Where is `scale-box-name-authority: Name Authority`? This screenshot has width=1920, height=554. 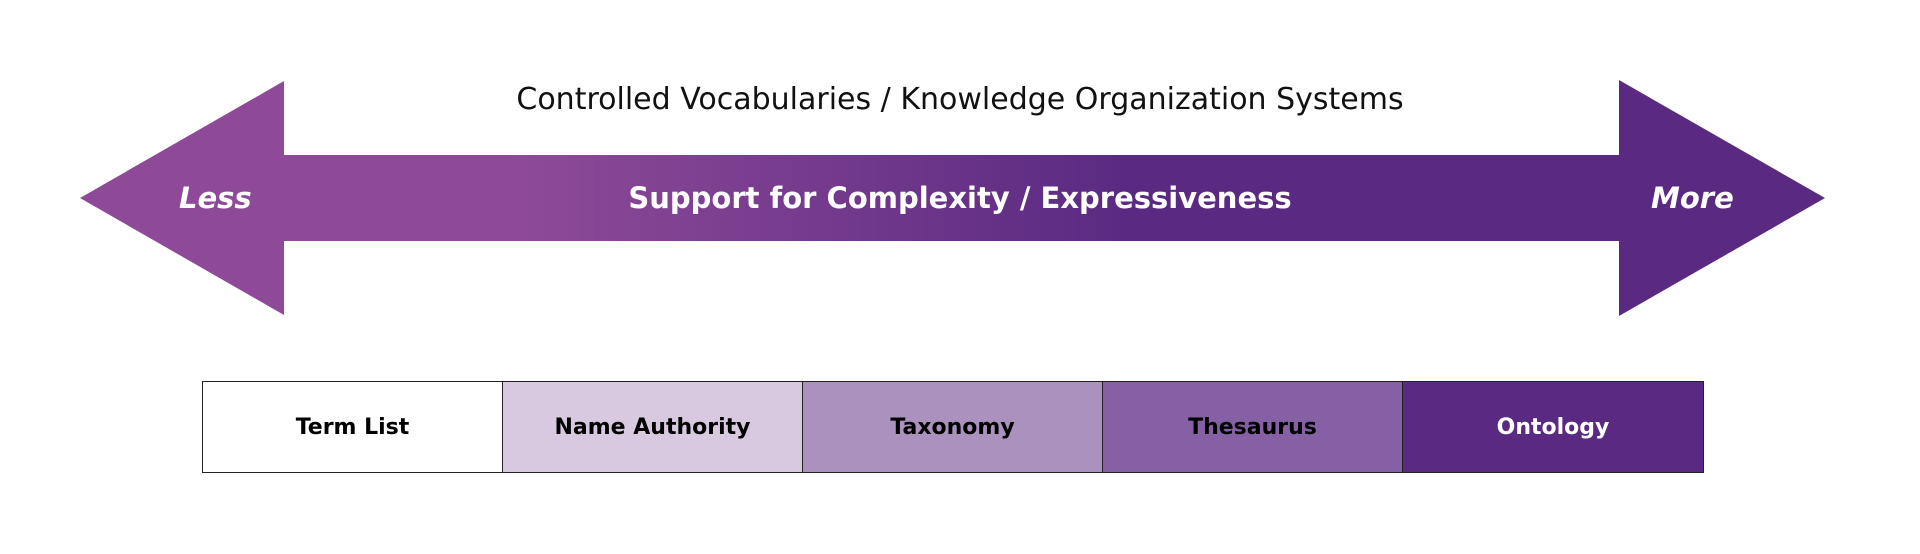
scale-box-name-authority: Name Authority is located at coordinates (653, 427).